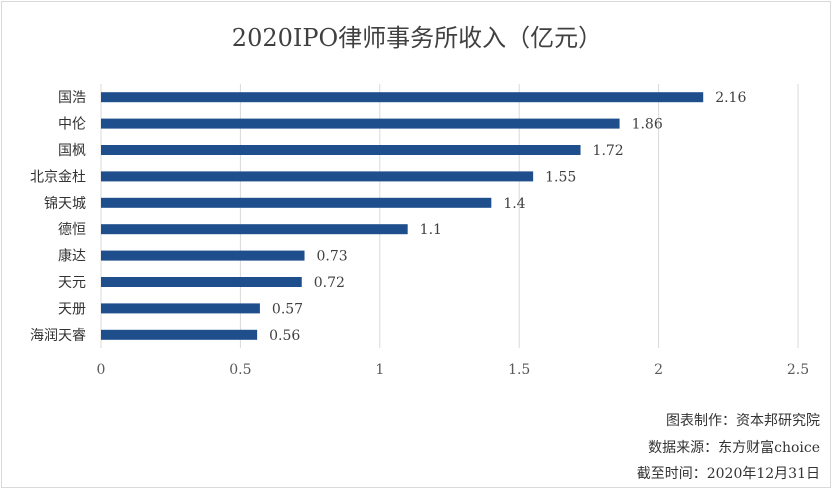 The width and height of the screenshot is (834, 491). What do you see at coordinates (329, 283) in the screenshot?
I see `value-label: 0.72` at bounding box center [329, 283].